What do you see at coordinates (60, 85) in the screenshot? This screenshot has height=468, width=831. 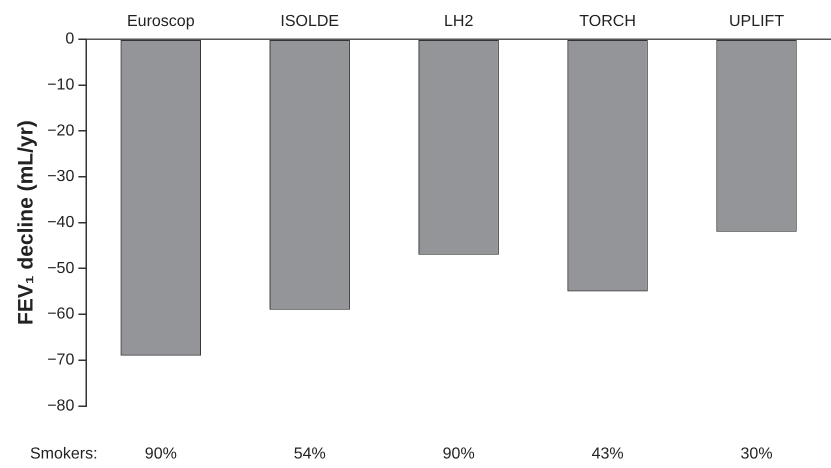 I see `y-tick-label: −10` at bounding box center [60, 85].